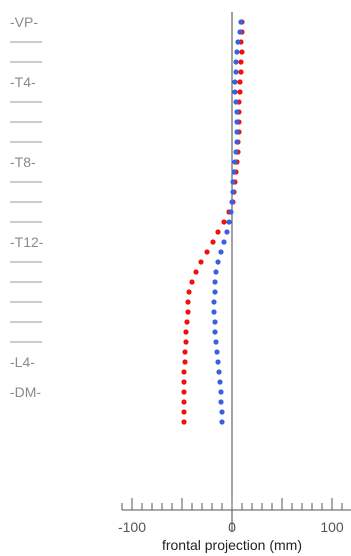 This screenshot has height=556, width=351. What do you see at coordinates (332, 527) in the screenshot?
I see `x-tick-label: 100` at bounding box center [332, 527].